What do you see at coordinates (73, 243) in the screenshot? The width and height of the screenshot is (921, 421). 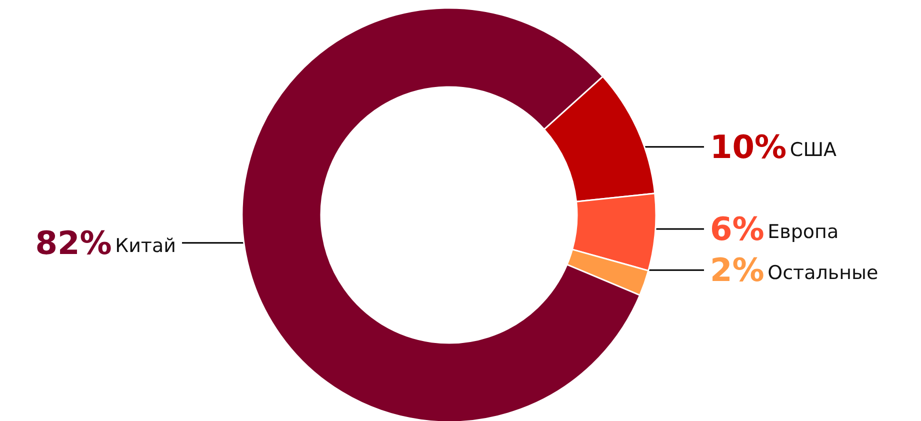 I see `data-label: 82%` at bounding box center [73, 243].